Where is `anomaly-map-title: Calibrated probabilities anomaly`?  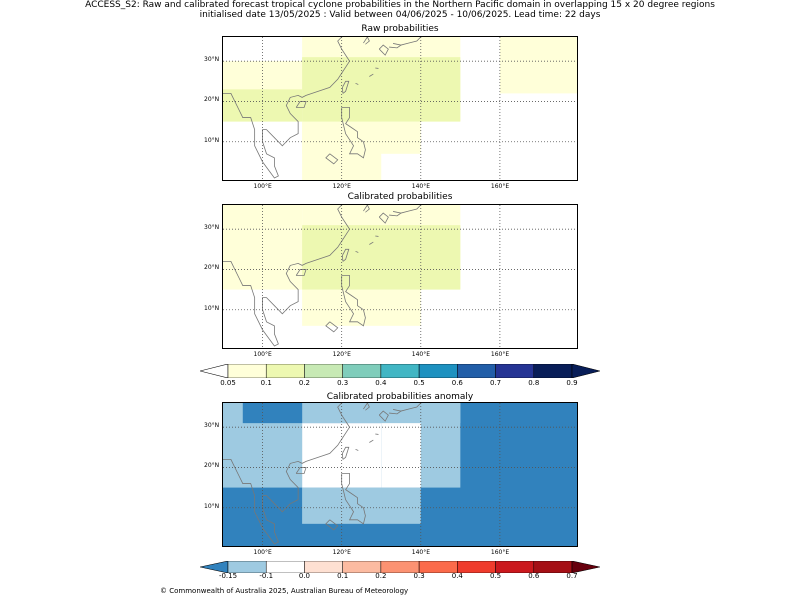 anomaly-map-title: Calibrated probabilities anomaly is located at coordinates (400, 397).